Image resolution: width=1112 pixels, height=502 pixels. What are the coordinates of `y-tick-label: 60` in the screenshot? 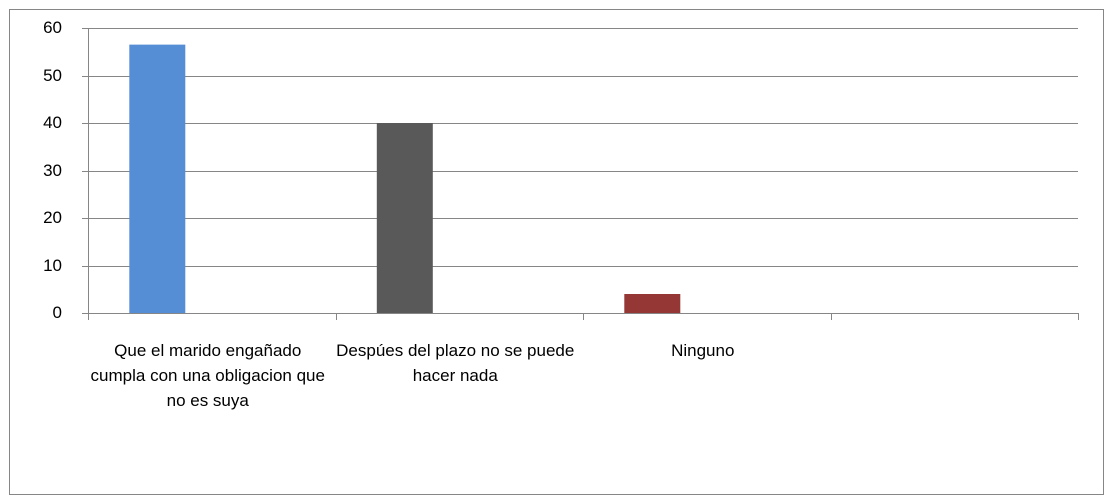 It's located at (52, 27).